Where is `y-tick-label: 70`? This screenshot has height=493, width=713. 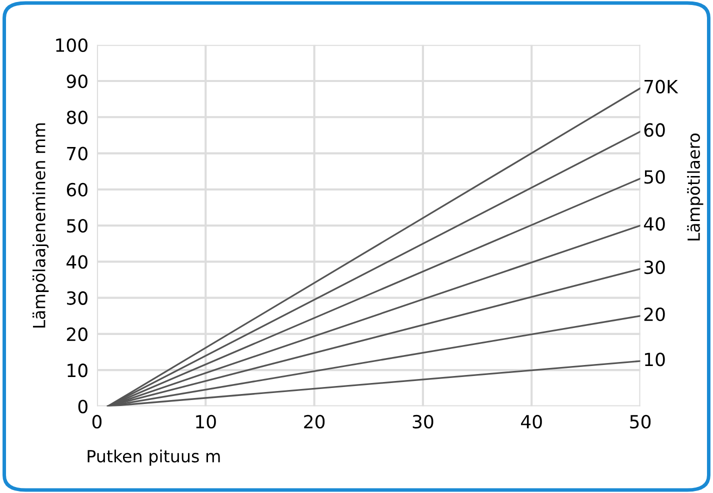 y-tick-label: 70 is located at coordinates (77, 153).